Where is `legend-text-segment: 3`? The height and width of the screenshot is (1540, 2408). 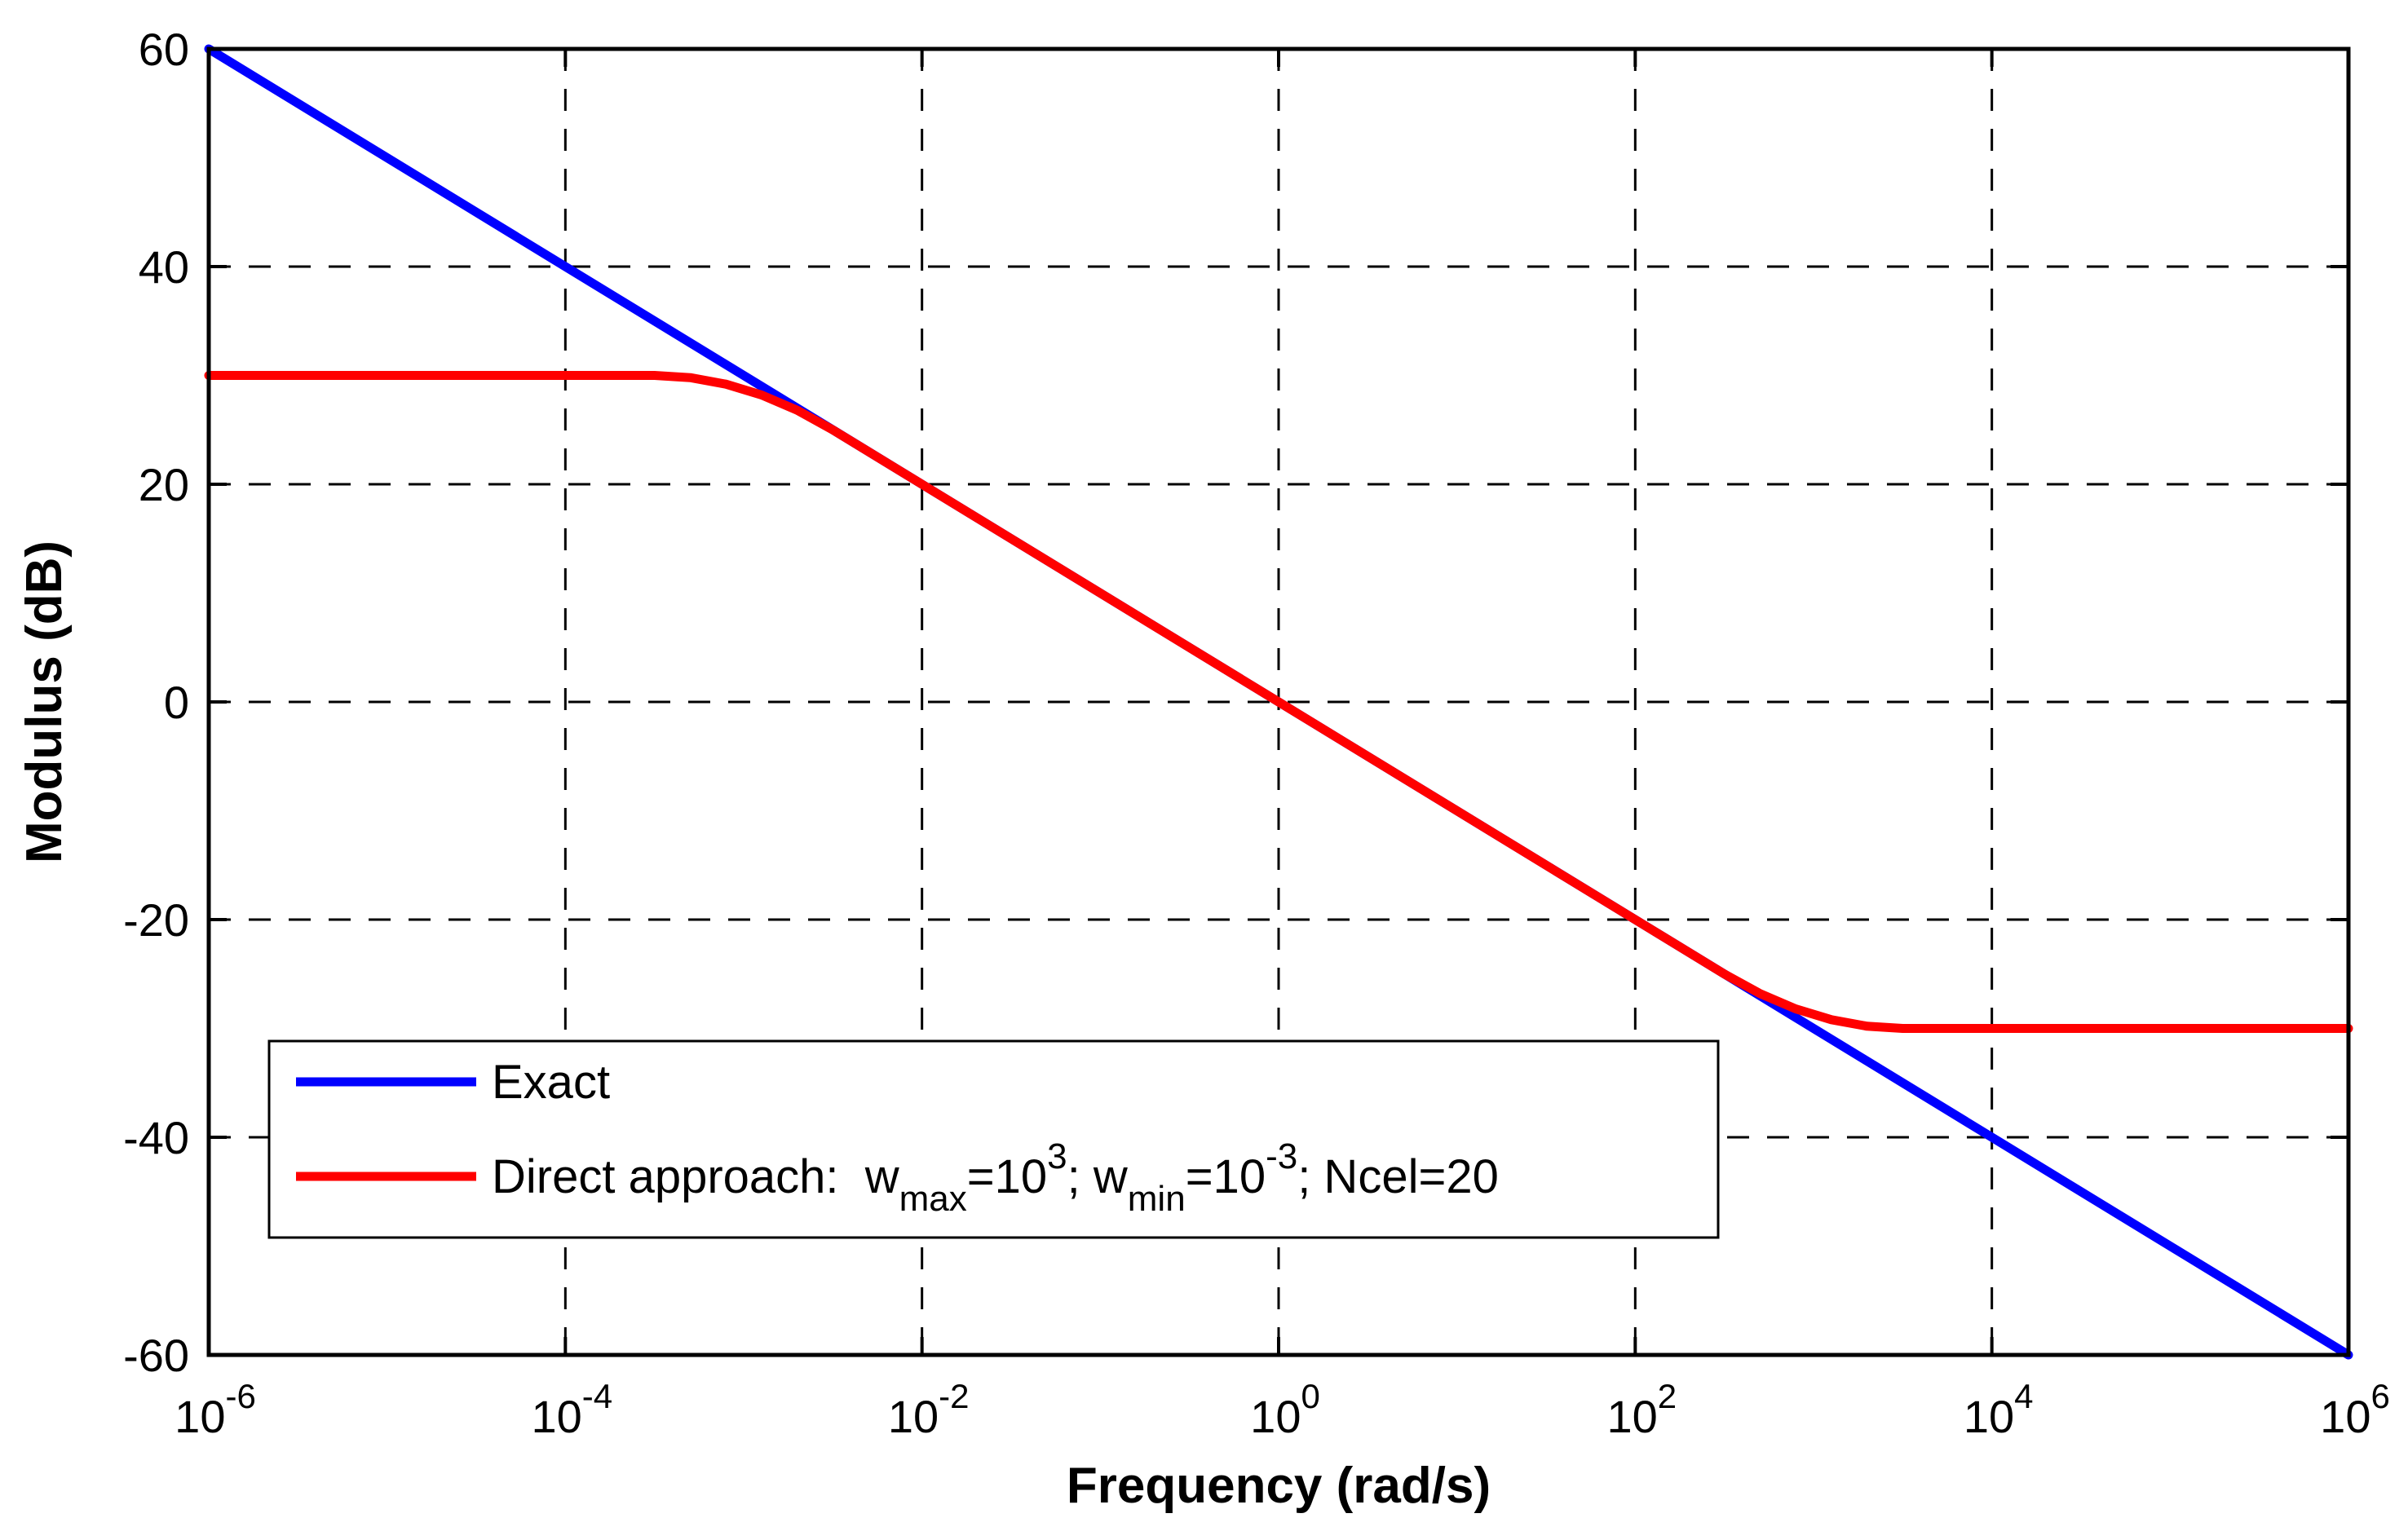 legend-text-segment: 3 is located at coordinates (1057, 1156).